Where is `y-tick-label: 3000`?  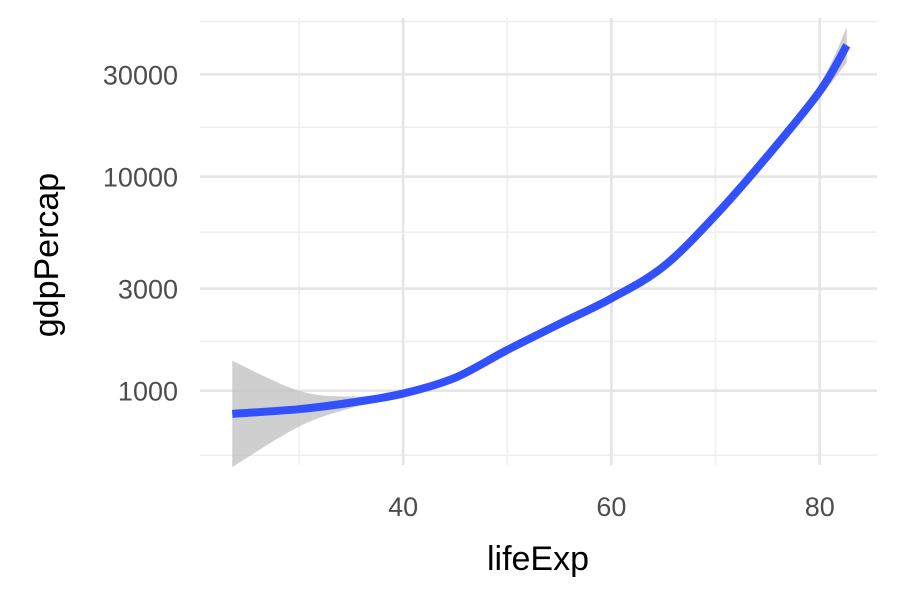
y-tick-label: 3000 is located at coordinates (148, 290).